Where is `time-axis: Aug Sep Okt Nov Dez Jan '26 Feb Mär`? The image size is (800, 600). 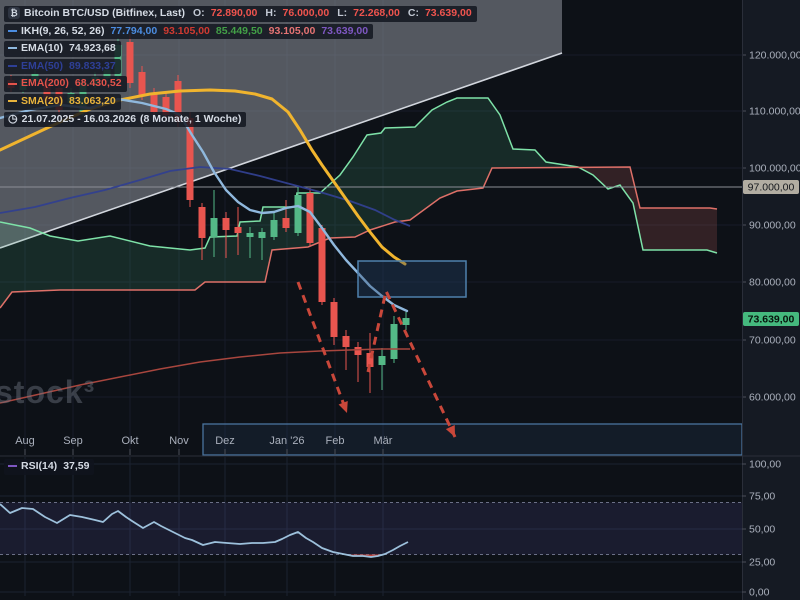
time-axis: Aug Sep Okt Nov Dez Jan '26 Feb Mär is located at coordinates (204, 445).